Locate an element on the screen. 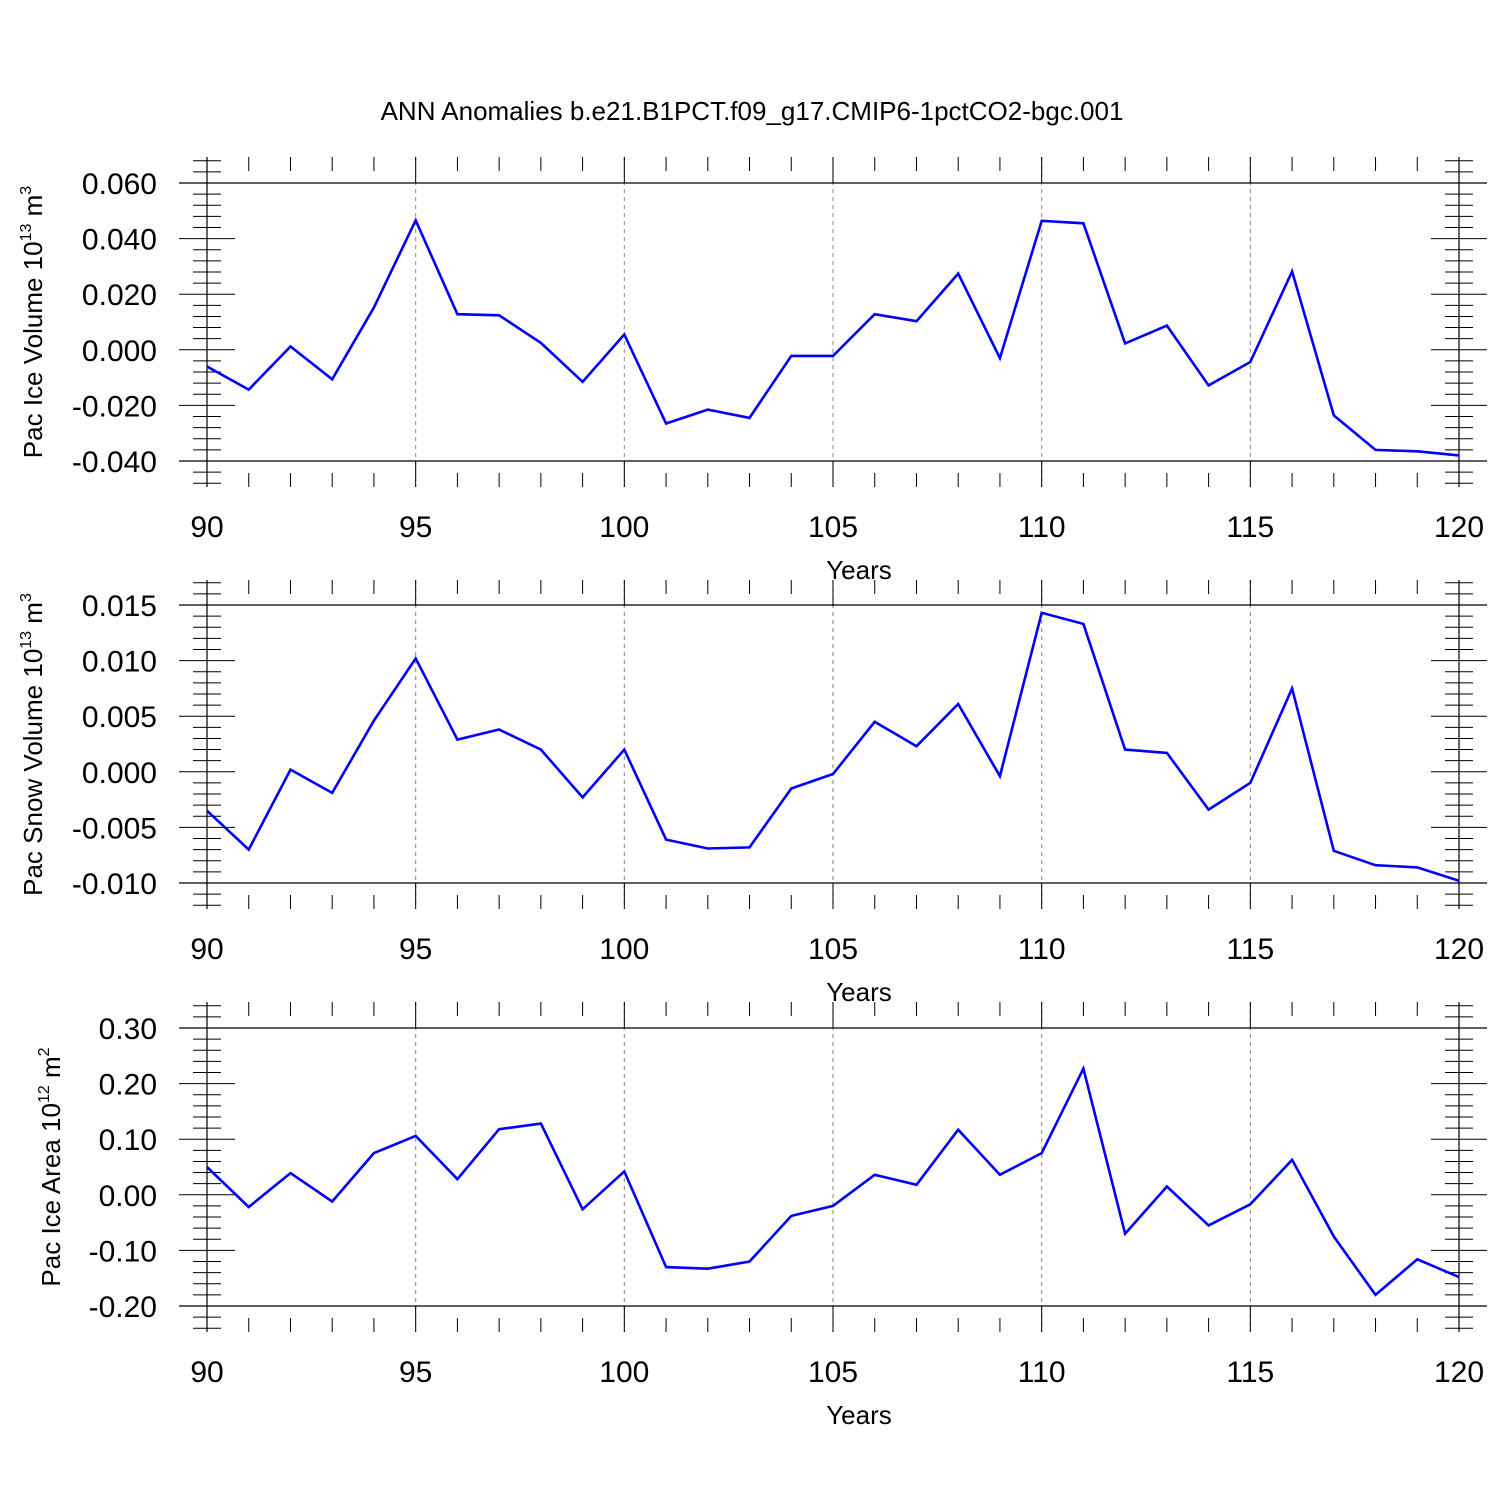 The height and width of the screenshot is (1500, 1500). y-tick-label: -0.020 is located at coordinates (114, 406).